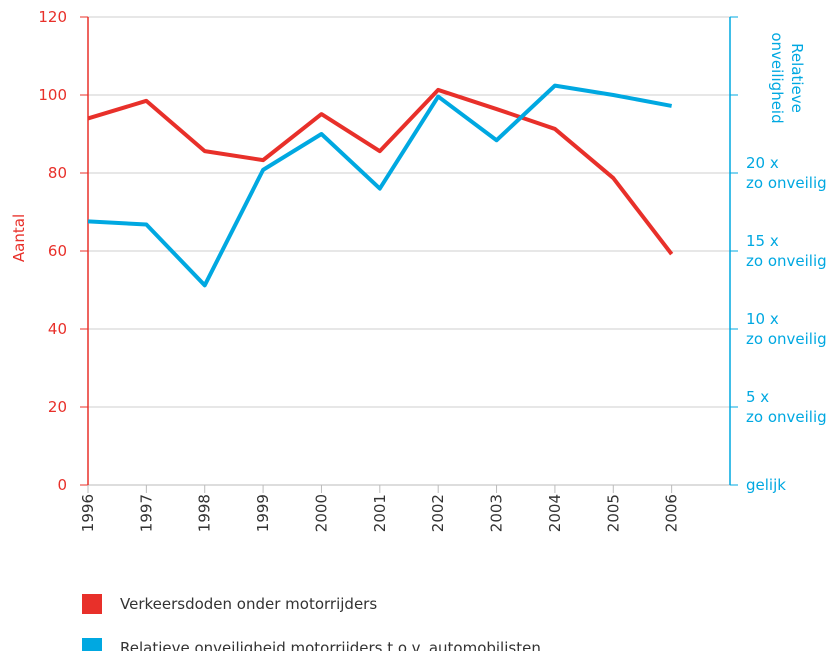 The width and height of the screenshot is (835, 651). Describe the element at coordinates (57, 407) in the screenshot. I see `y-tick-label: 20` at that location.